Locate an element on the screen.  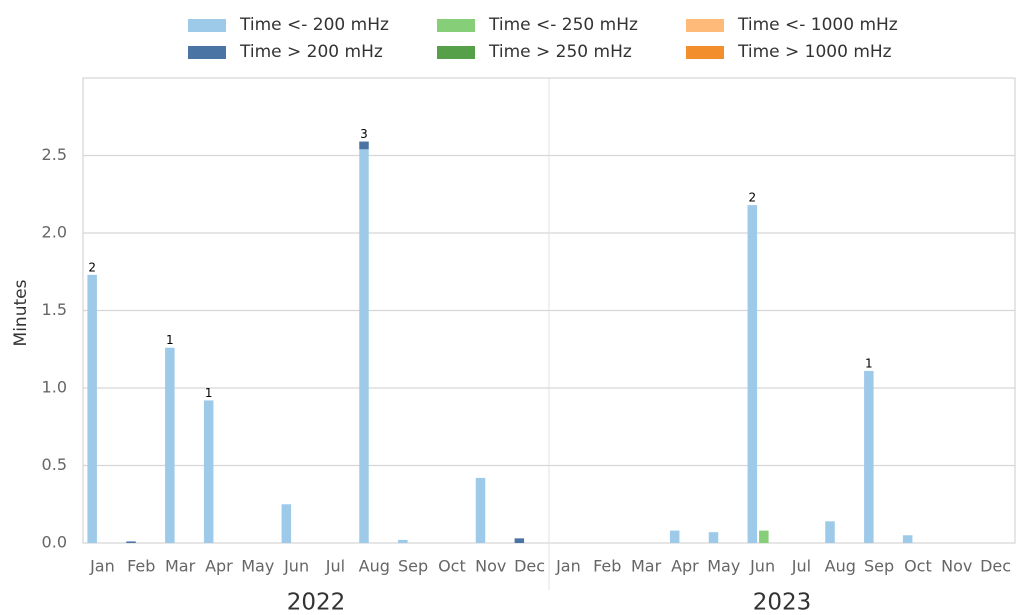
legend-label: Time <- 250 mHz is located at coordinates (563, 25).